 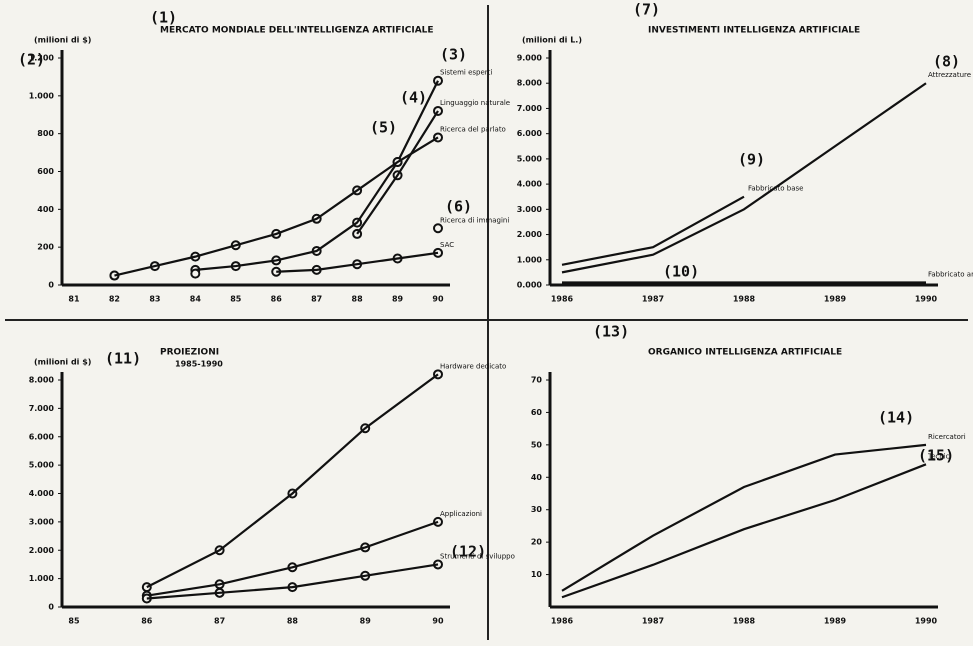 What do you see at coordinates (475, 103) in the screenshot?
I see `series-label: Linguaggio naturale` at bounding box center [475, 103].